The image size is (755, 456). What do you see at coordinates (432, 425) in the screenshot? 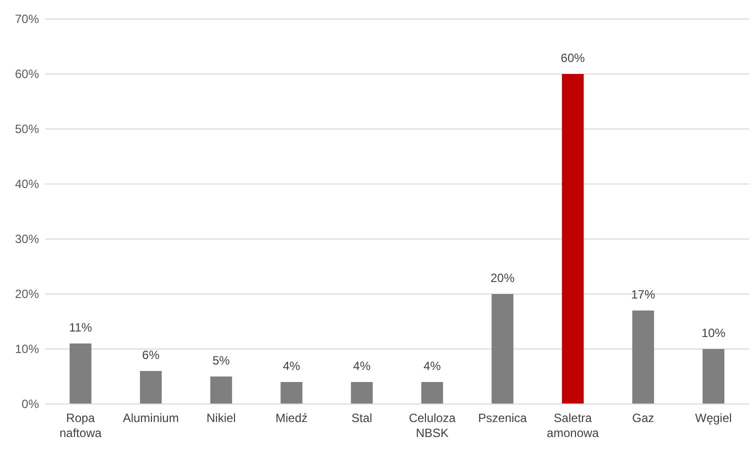
I see `x-tick-label: Celuloza NBSK` at bounding box center [432, 425].